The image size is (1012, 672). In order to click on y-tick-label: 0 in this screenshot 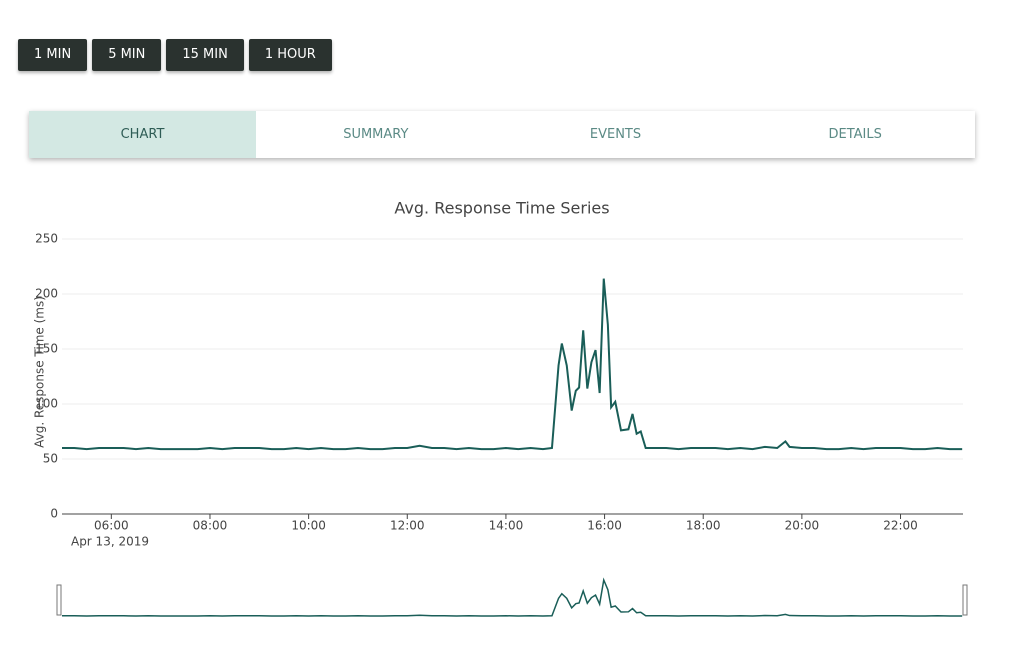, I will do `click(54, 514)`.